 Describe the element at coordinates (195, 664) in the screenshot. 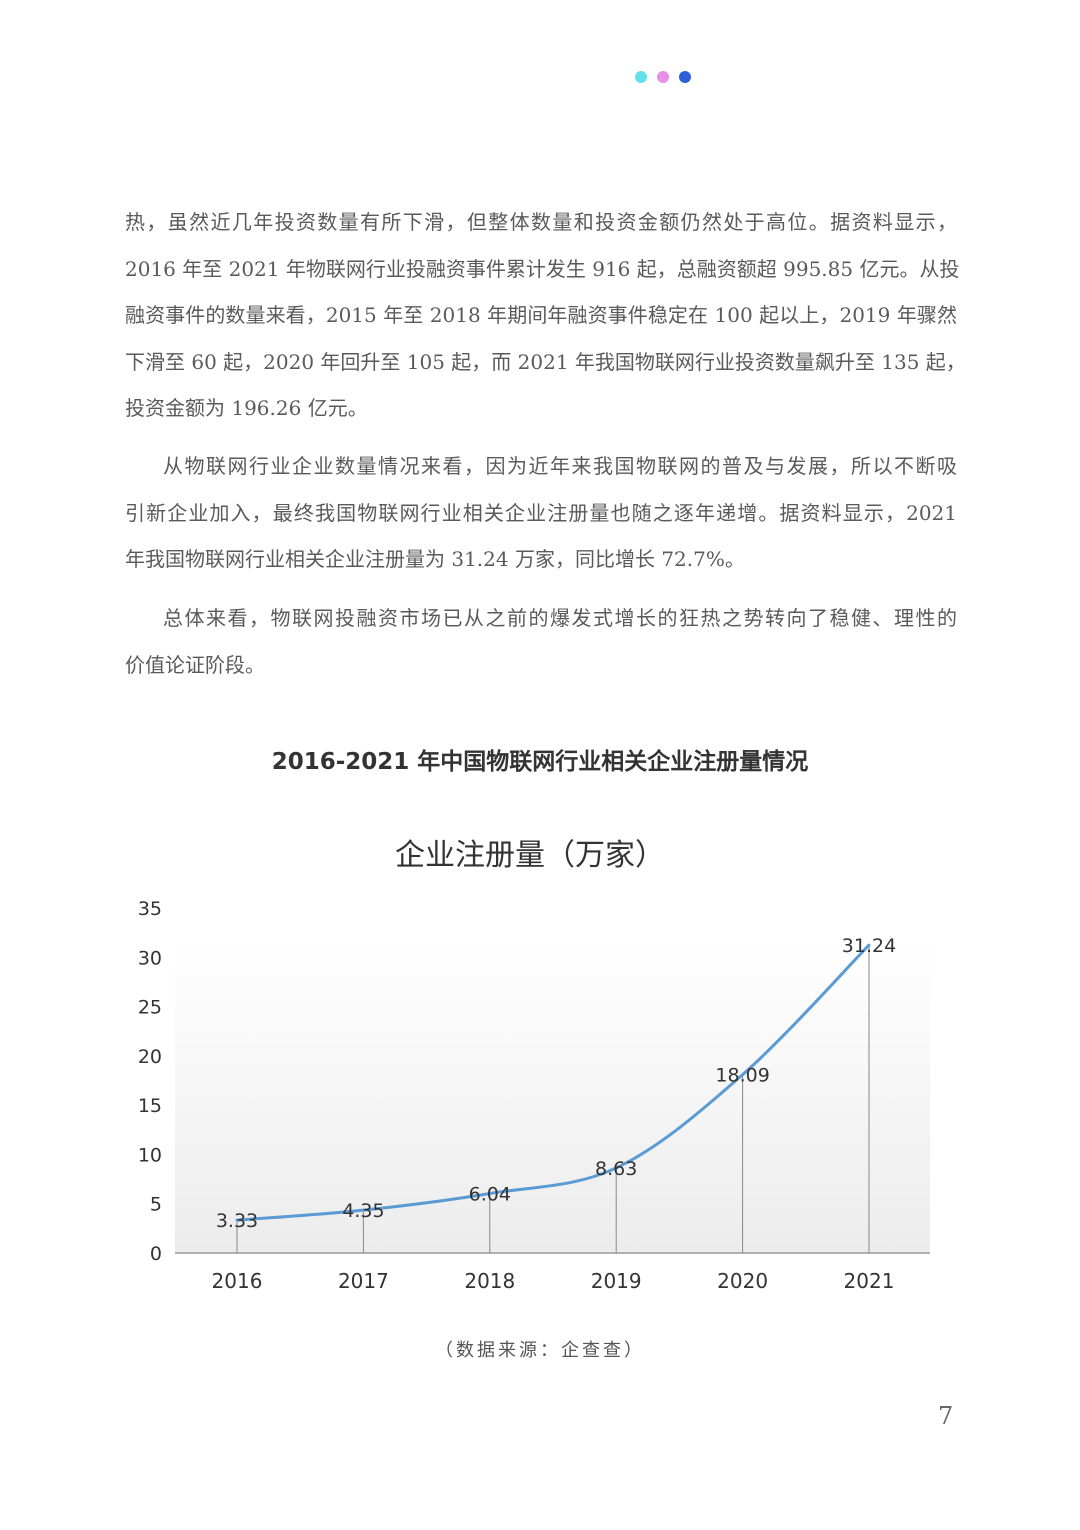

I see `text-line: 价值论证阶段。` at that location.